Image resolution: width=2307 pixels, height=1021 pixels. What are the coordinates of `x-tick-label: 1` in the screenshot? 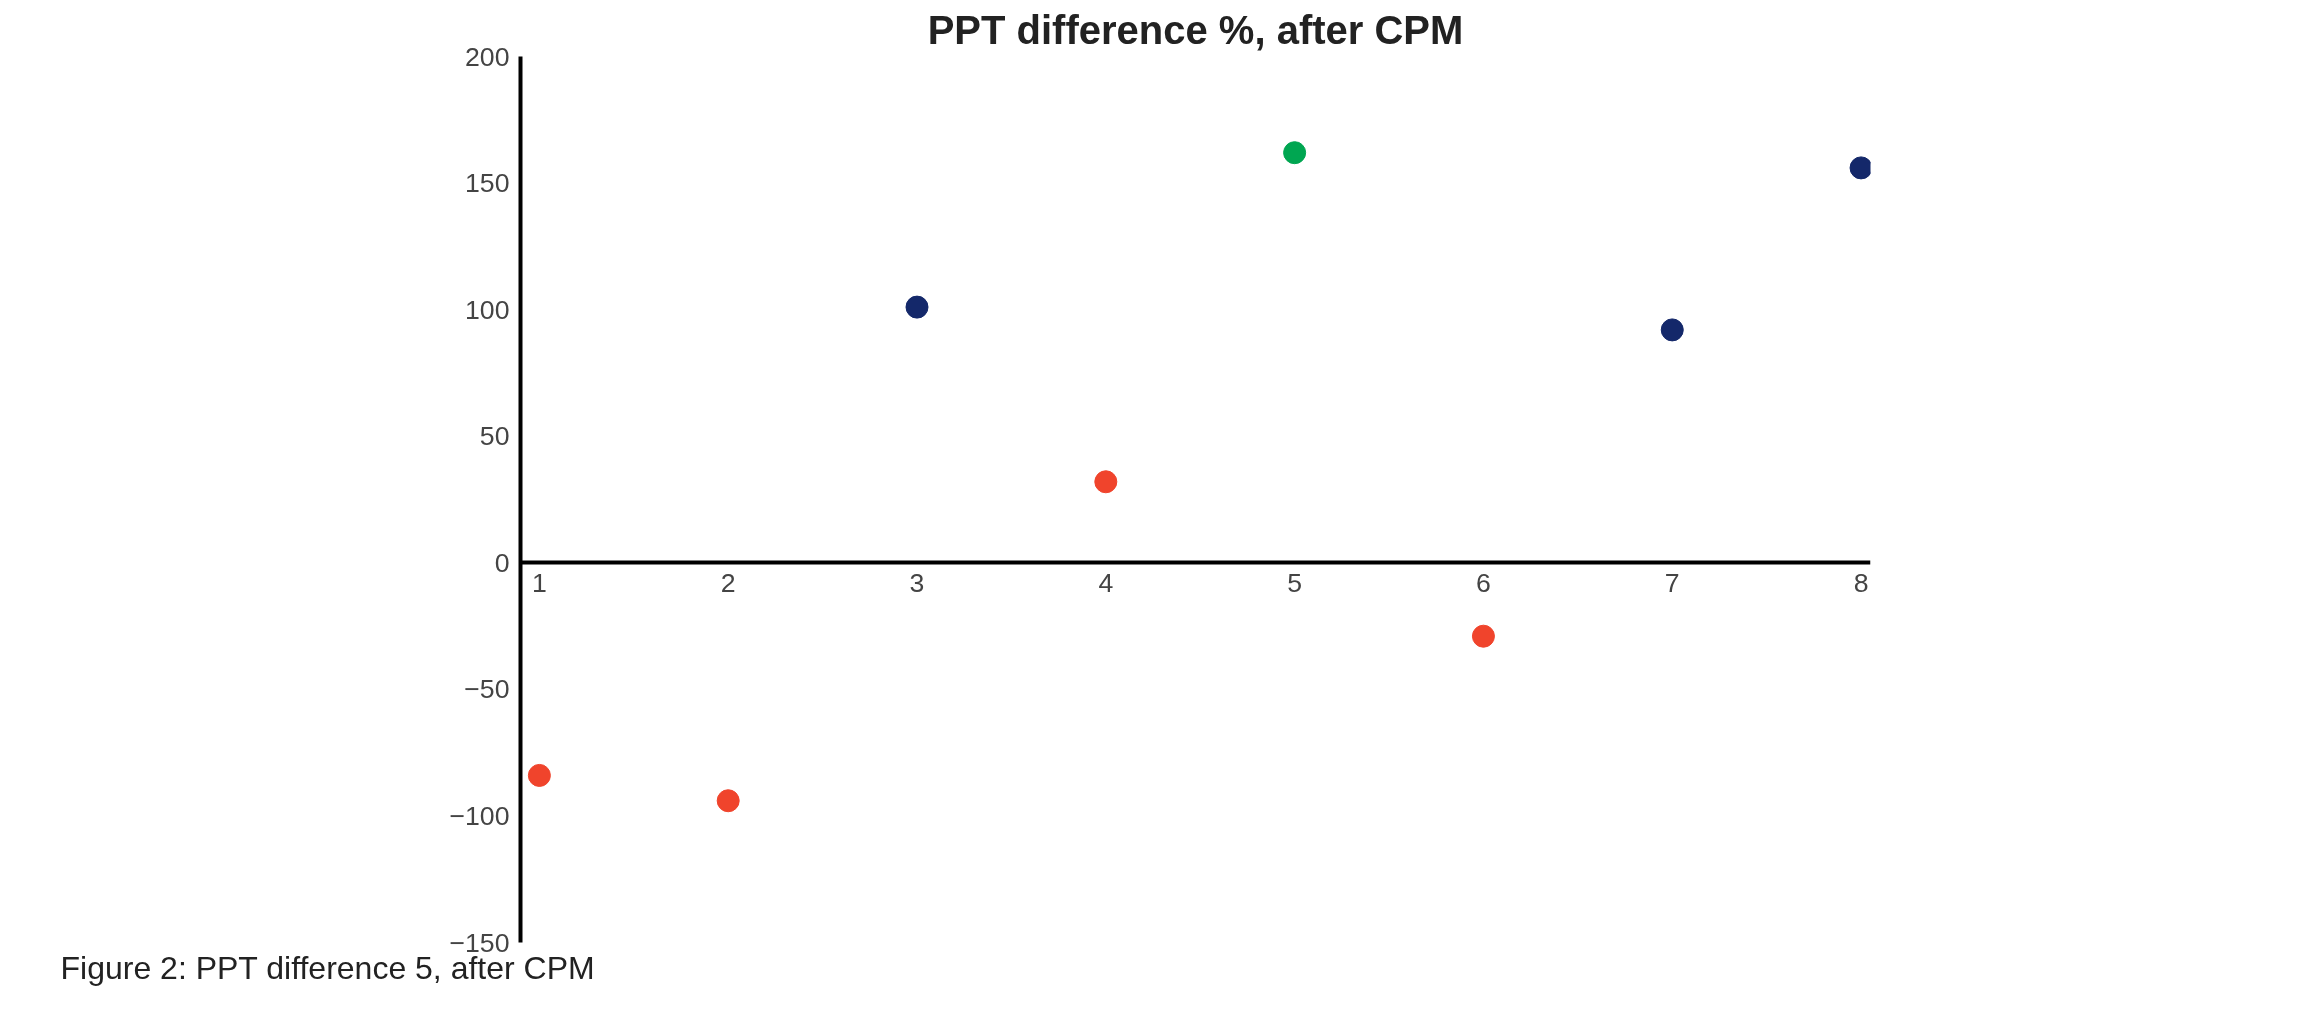 It's located at (539, 582).